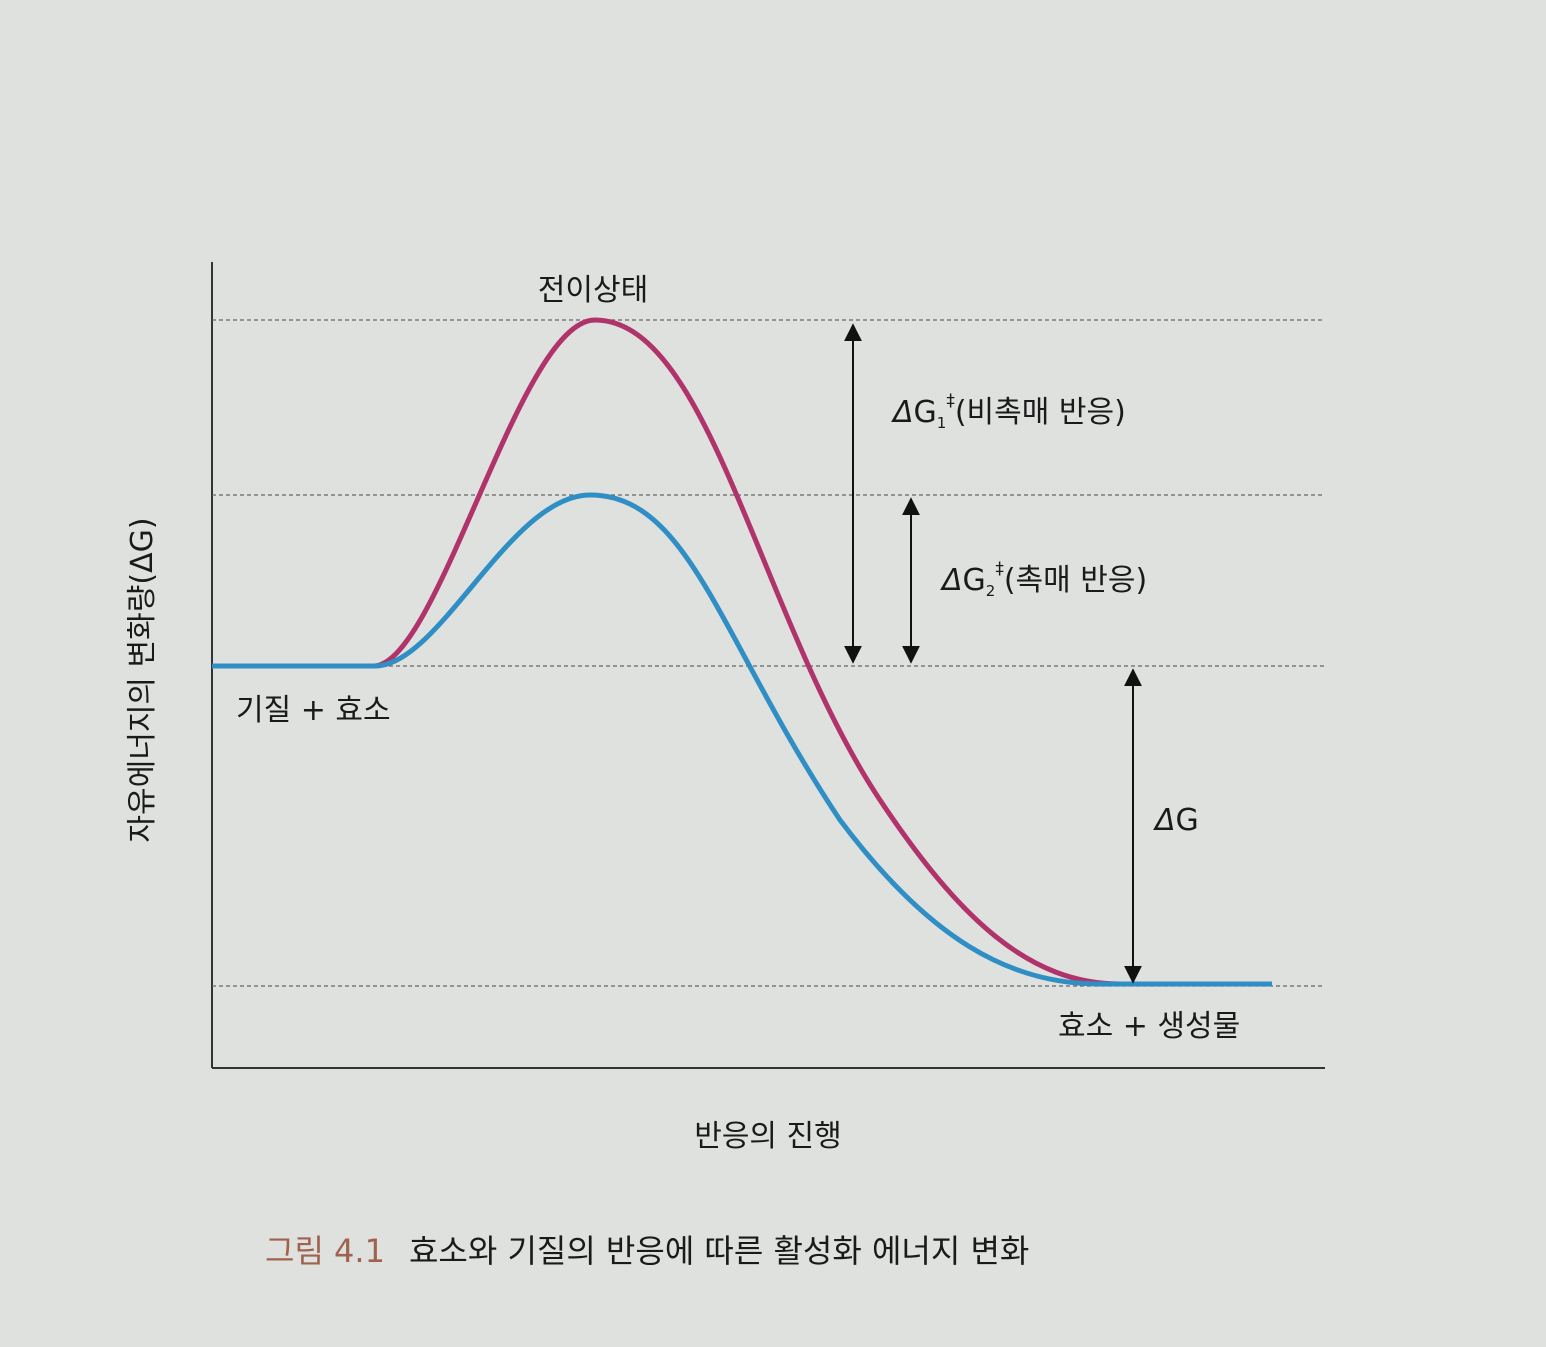 The width and height of the screenshot is (1546, 1347). Describe the element at coordinates (991, 591) in the screenshot. I see `subscript: 2` at that location.